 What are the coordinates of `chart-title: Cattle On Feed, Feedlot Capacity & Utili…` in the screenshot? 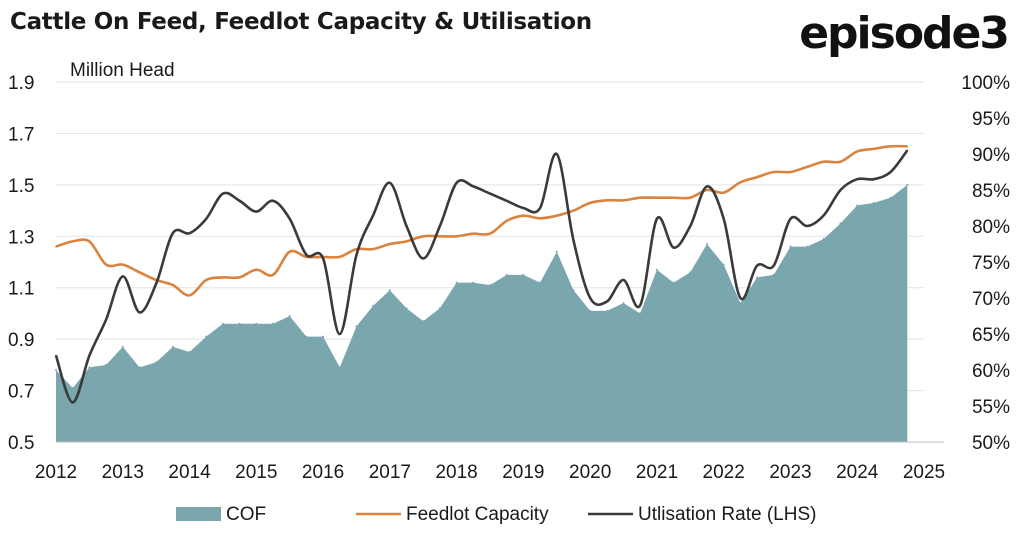 It's located at (301, 22).